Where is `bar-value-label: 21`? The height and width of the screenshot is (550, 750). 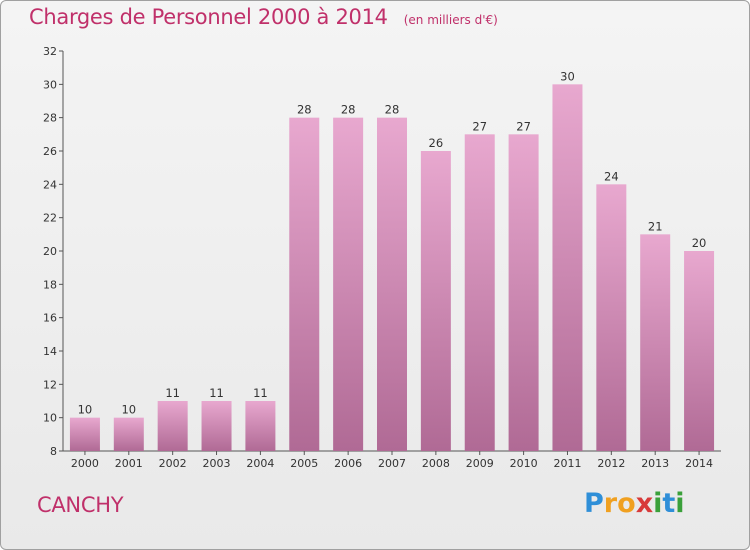
bar-value-label: 21 is located at coordinates (655, 226).